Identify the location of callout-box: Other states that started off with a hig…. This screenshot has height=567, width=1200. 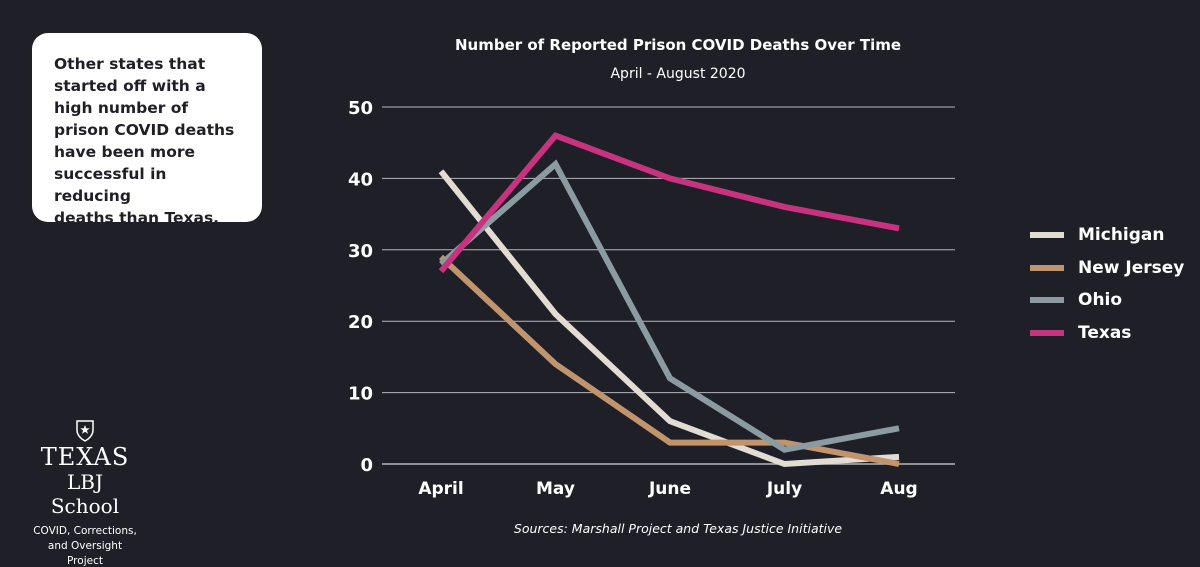
(147, 130).